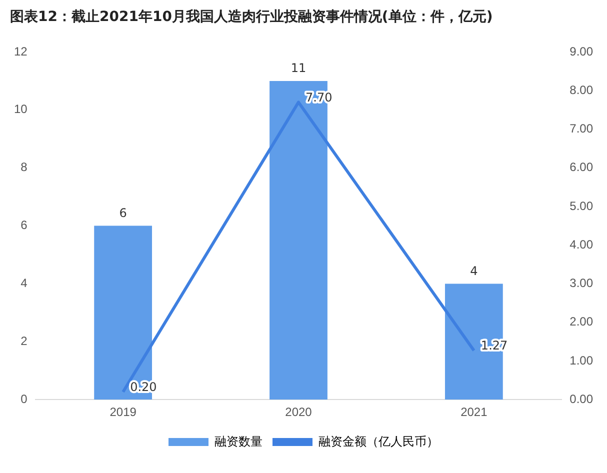  What do you see at coordinates (24, 225) in the screenshot?
I see `y-tick-label: 6` at bounding box center [24, 225].